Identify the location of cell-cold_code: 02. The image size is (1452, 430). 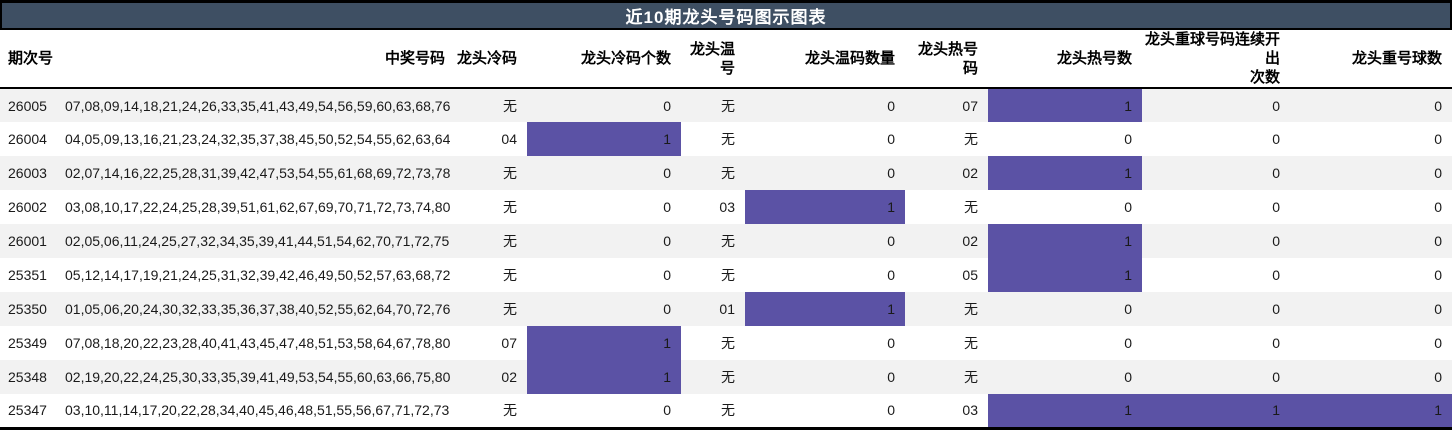
(509, 377).